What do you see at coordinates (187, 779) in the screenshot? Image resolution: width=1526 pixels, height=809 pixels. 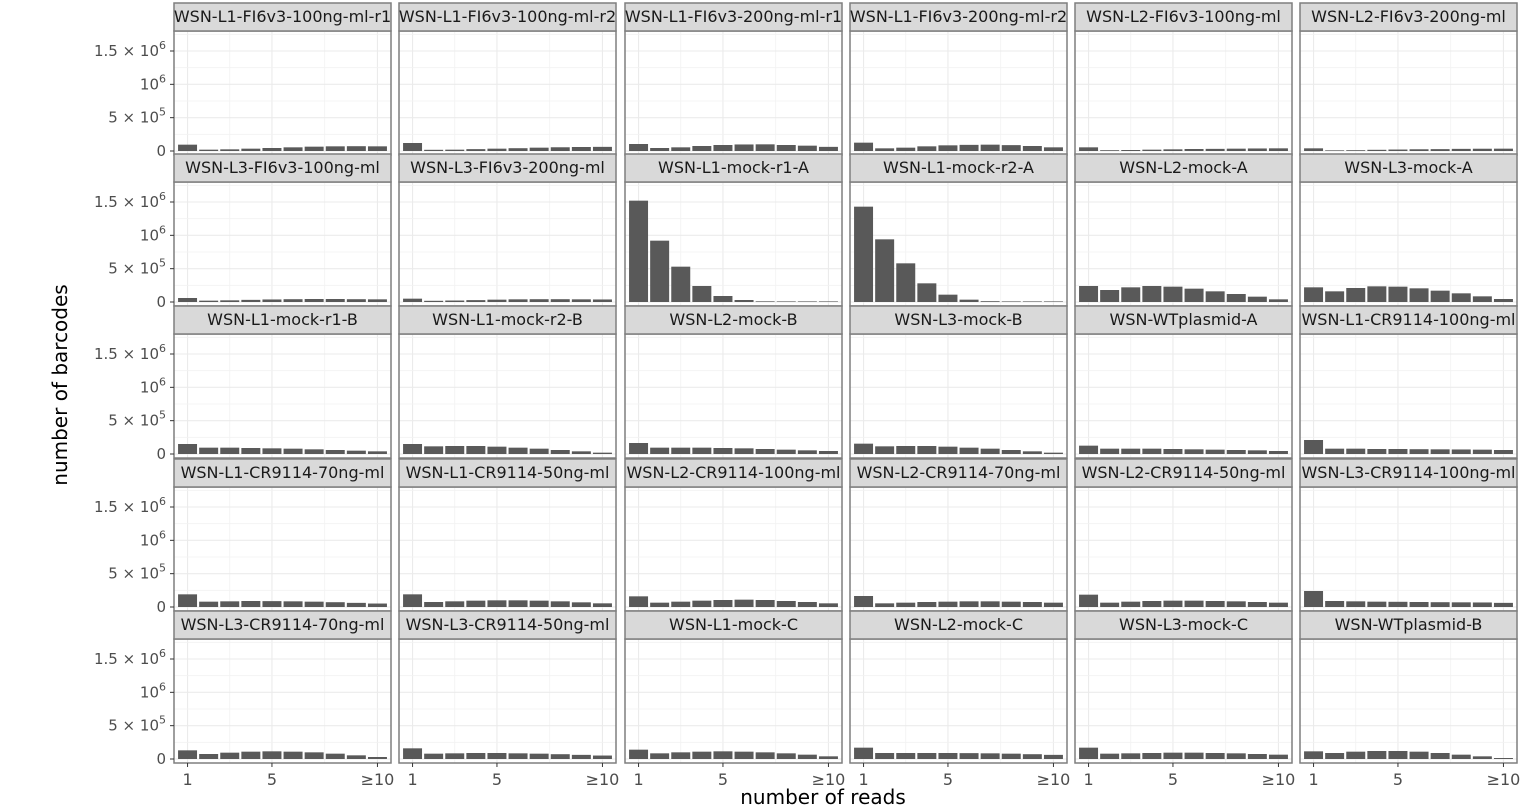 I see `x-tick-label: 1` at bounding box center [187, 779].